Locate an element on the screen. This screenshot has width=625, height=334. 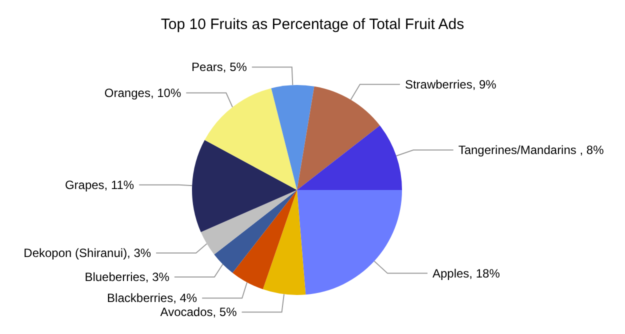
slice-label: Strawberries, 9% is located at coordinates (450, 84).